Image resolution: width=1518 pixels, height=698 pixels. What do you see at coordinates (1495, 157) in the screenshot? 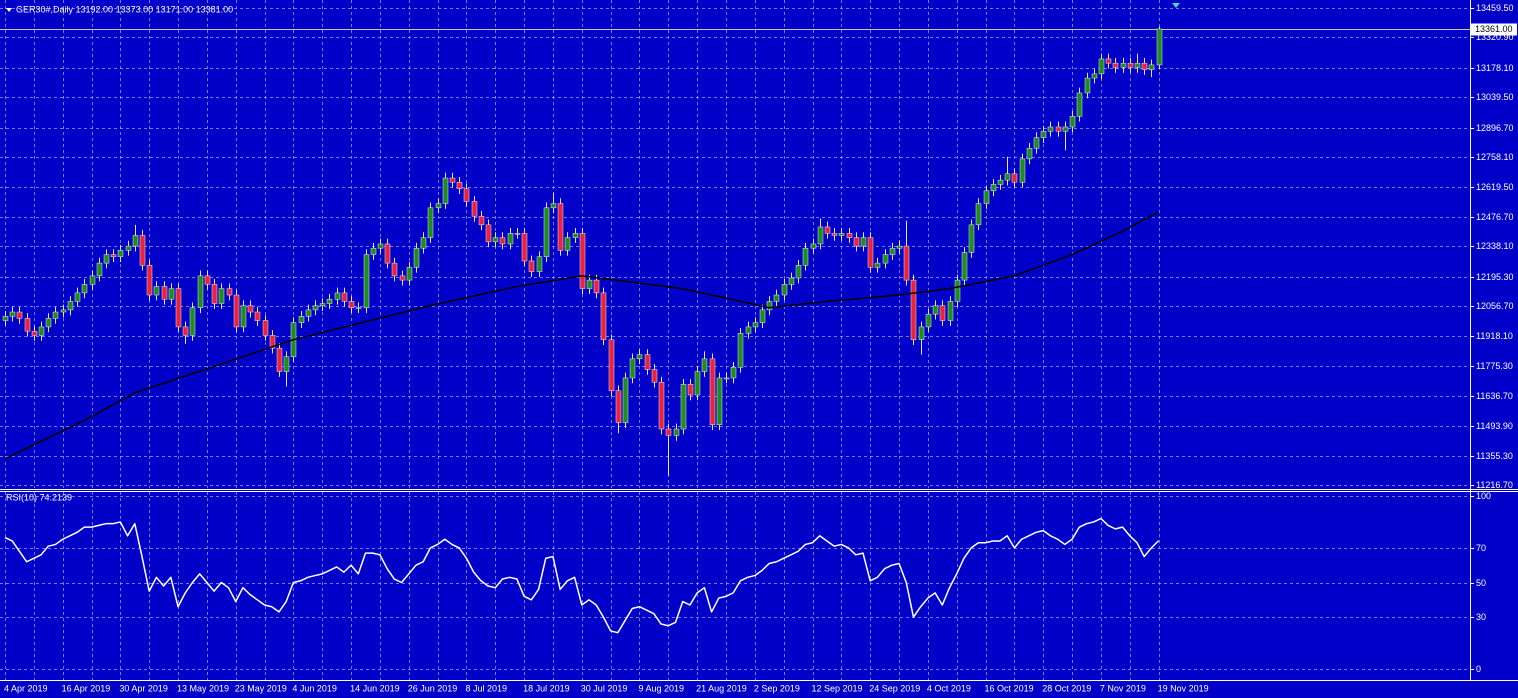
I see `y-tick-label: 12758.10` at bounding box center [1495, 157].